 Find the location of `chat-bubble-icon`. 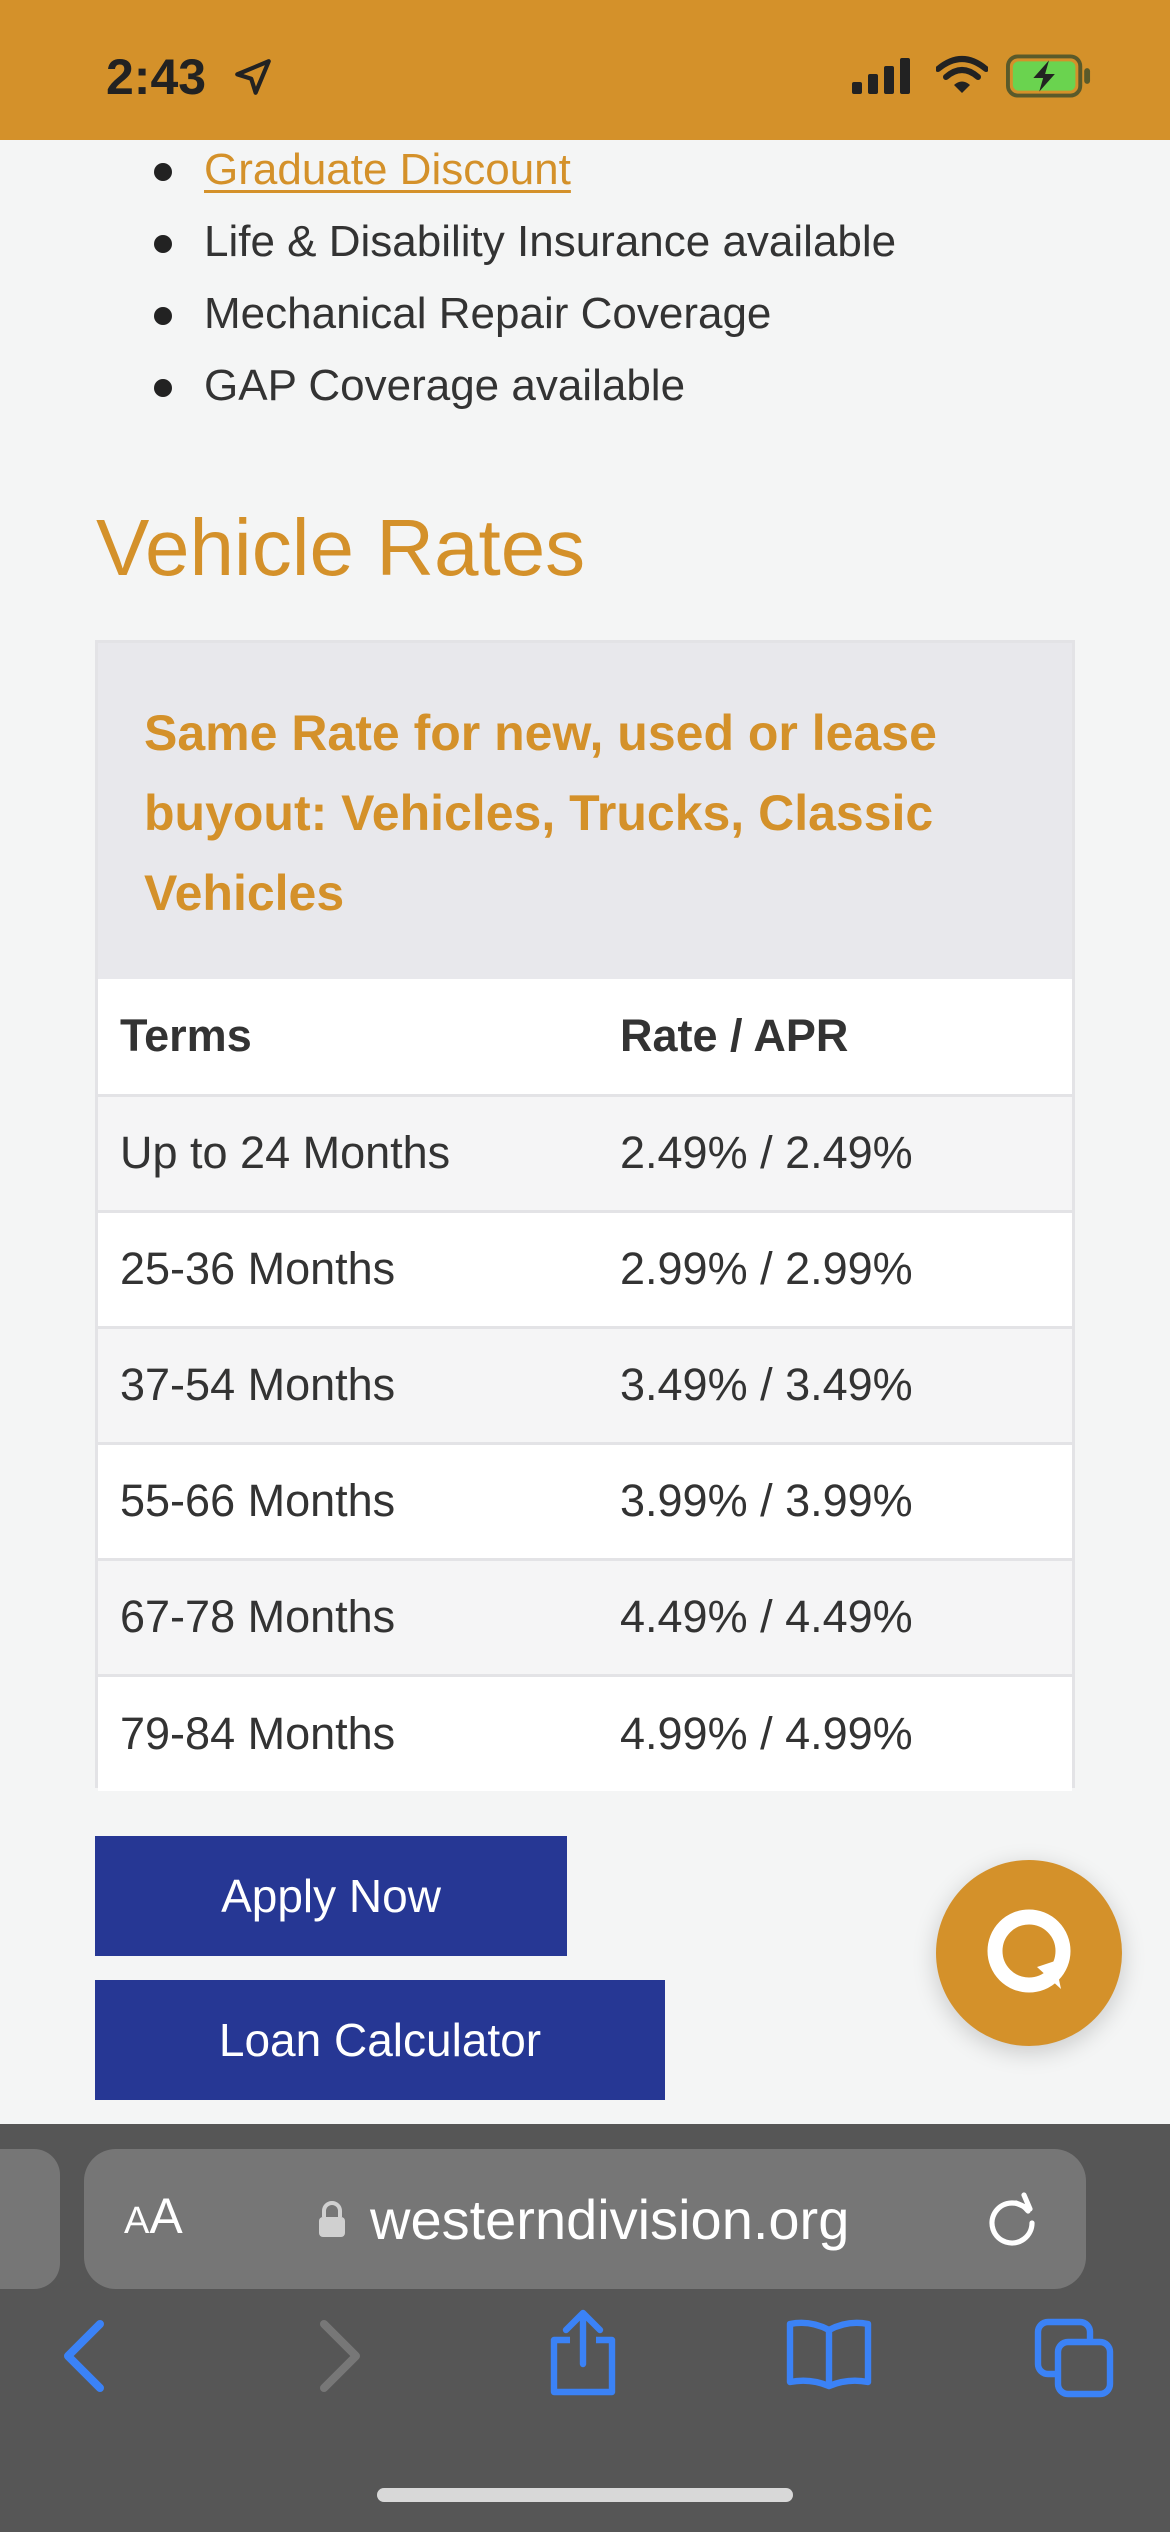

chat-bubble-icon is located at coordinates (1029, 1951).